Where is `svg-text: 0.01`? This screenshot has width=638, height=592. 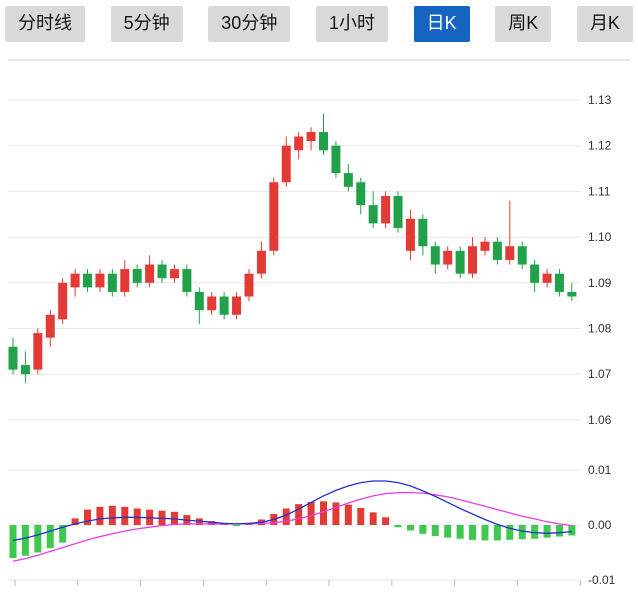 svg-text: 0.01 is located at coordinates (600, 470).